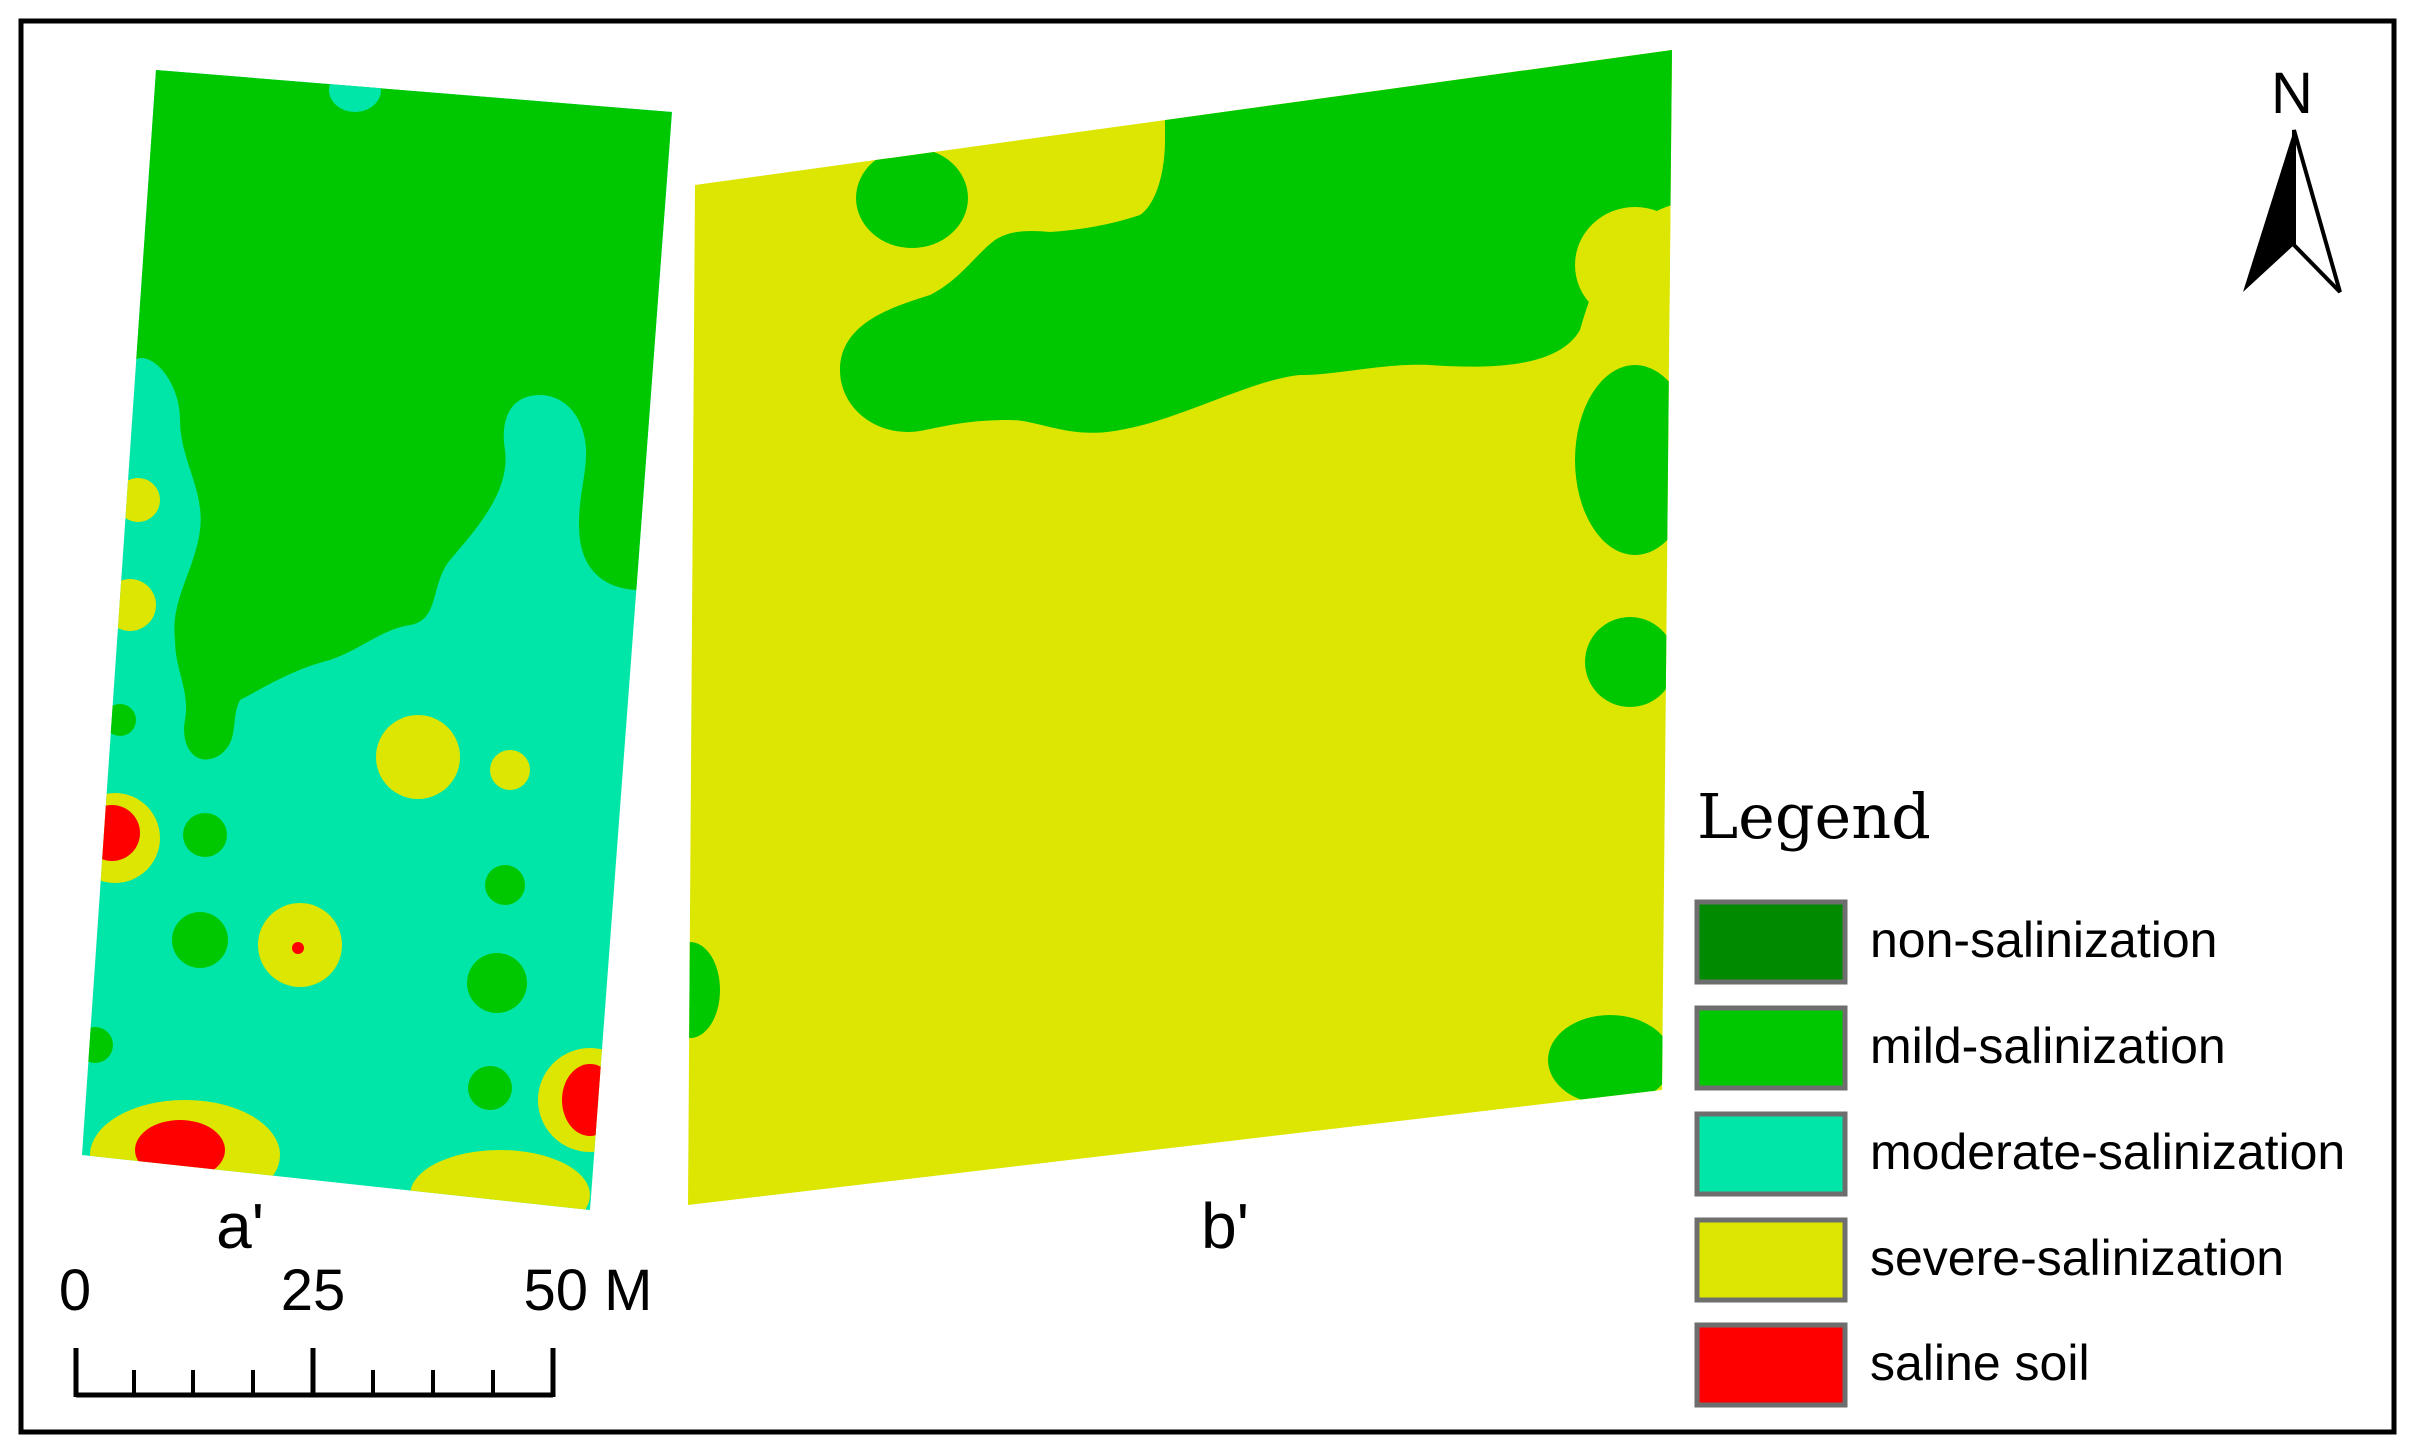 The height and width of the screenshot is (1453, 2415). What do you see at coordinates (1814, 816) in the screenshot?
I see `legend-title: Legend` at bounding box center [1814, 816].